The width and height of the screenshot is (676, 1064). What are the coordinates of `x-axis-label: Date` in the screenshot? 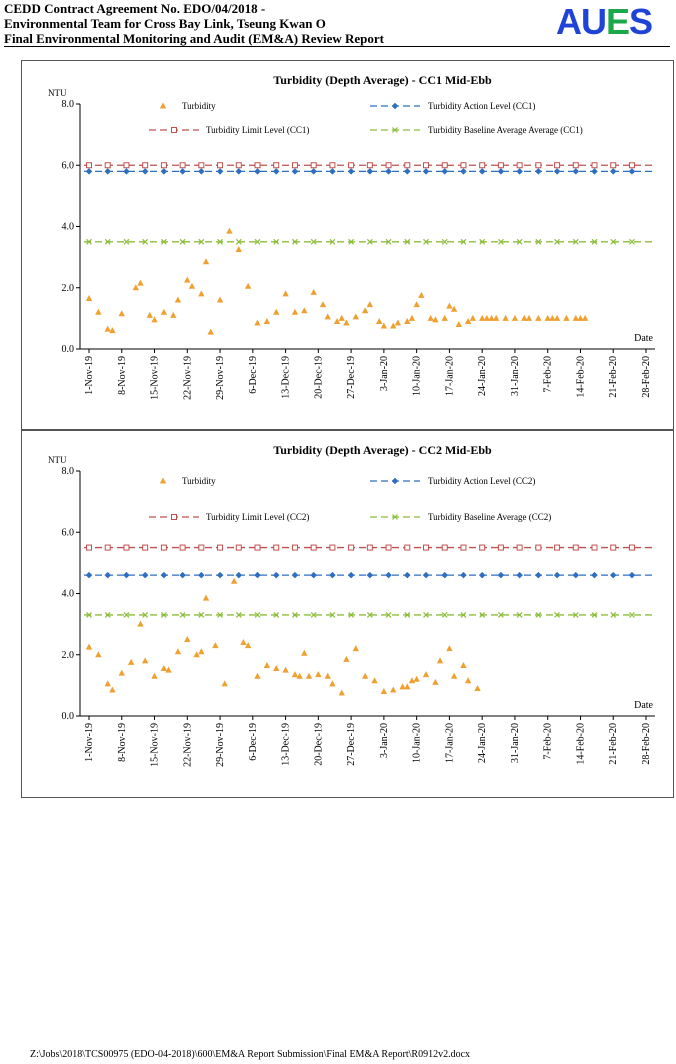 It's located at (643, 705).